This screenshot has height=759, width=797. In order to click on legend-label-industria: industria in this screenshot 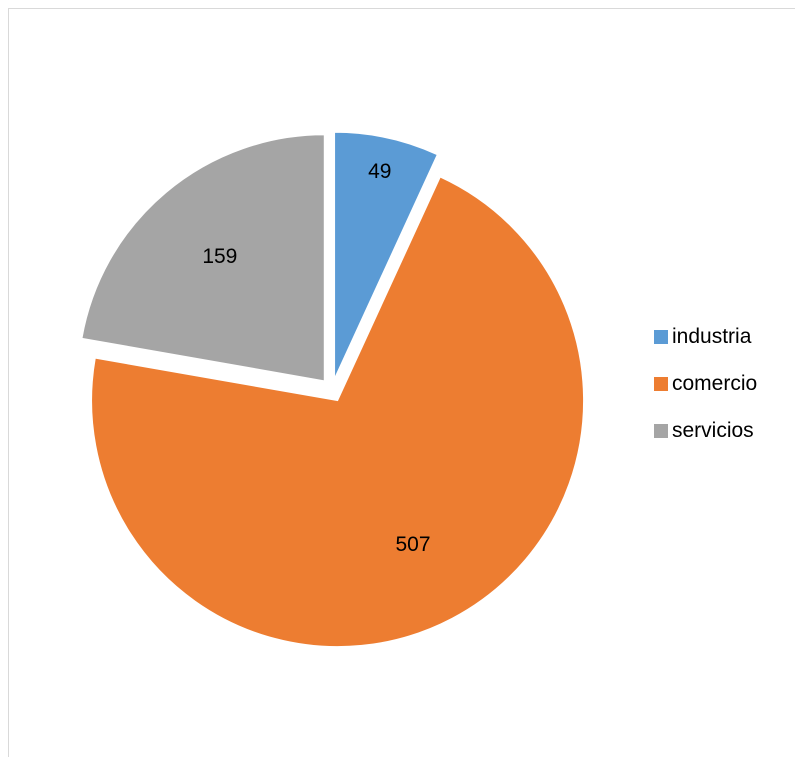, I will do `click(712, 336)`.